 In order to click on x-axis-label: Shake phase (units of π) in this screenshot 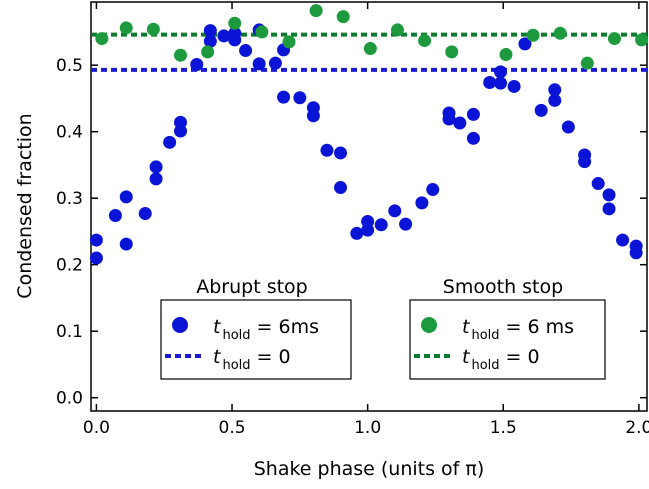, I will do `click(369, 469)`.